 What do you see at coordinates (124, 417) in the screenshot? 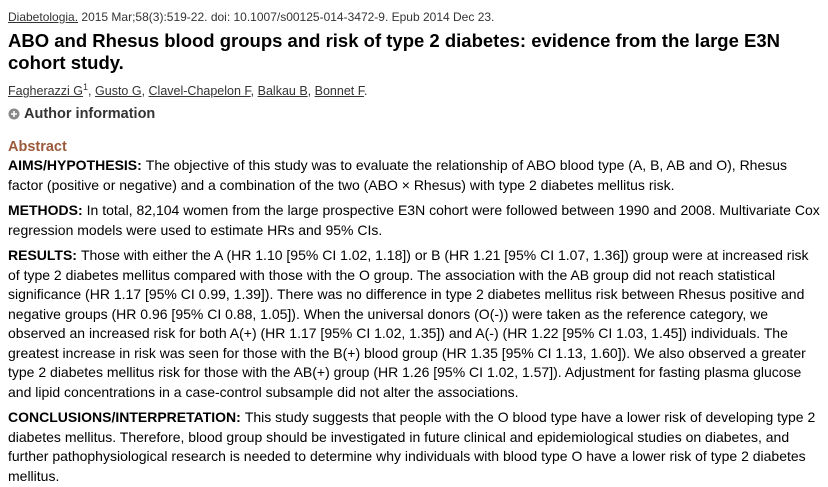
I see `section-label: CONCLUSIONS/INTERPRETATION:` at bounding box center [124, 417].